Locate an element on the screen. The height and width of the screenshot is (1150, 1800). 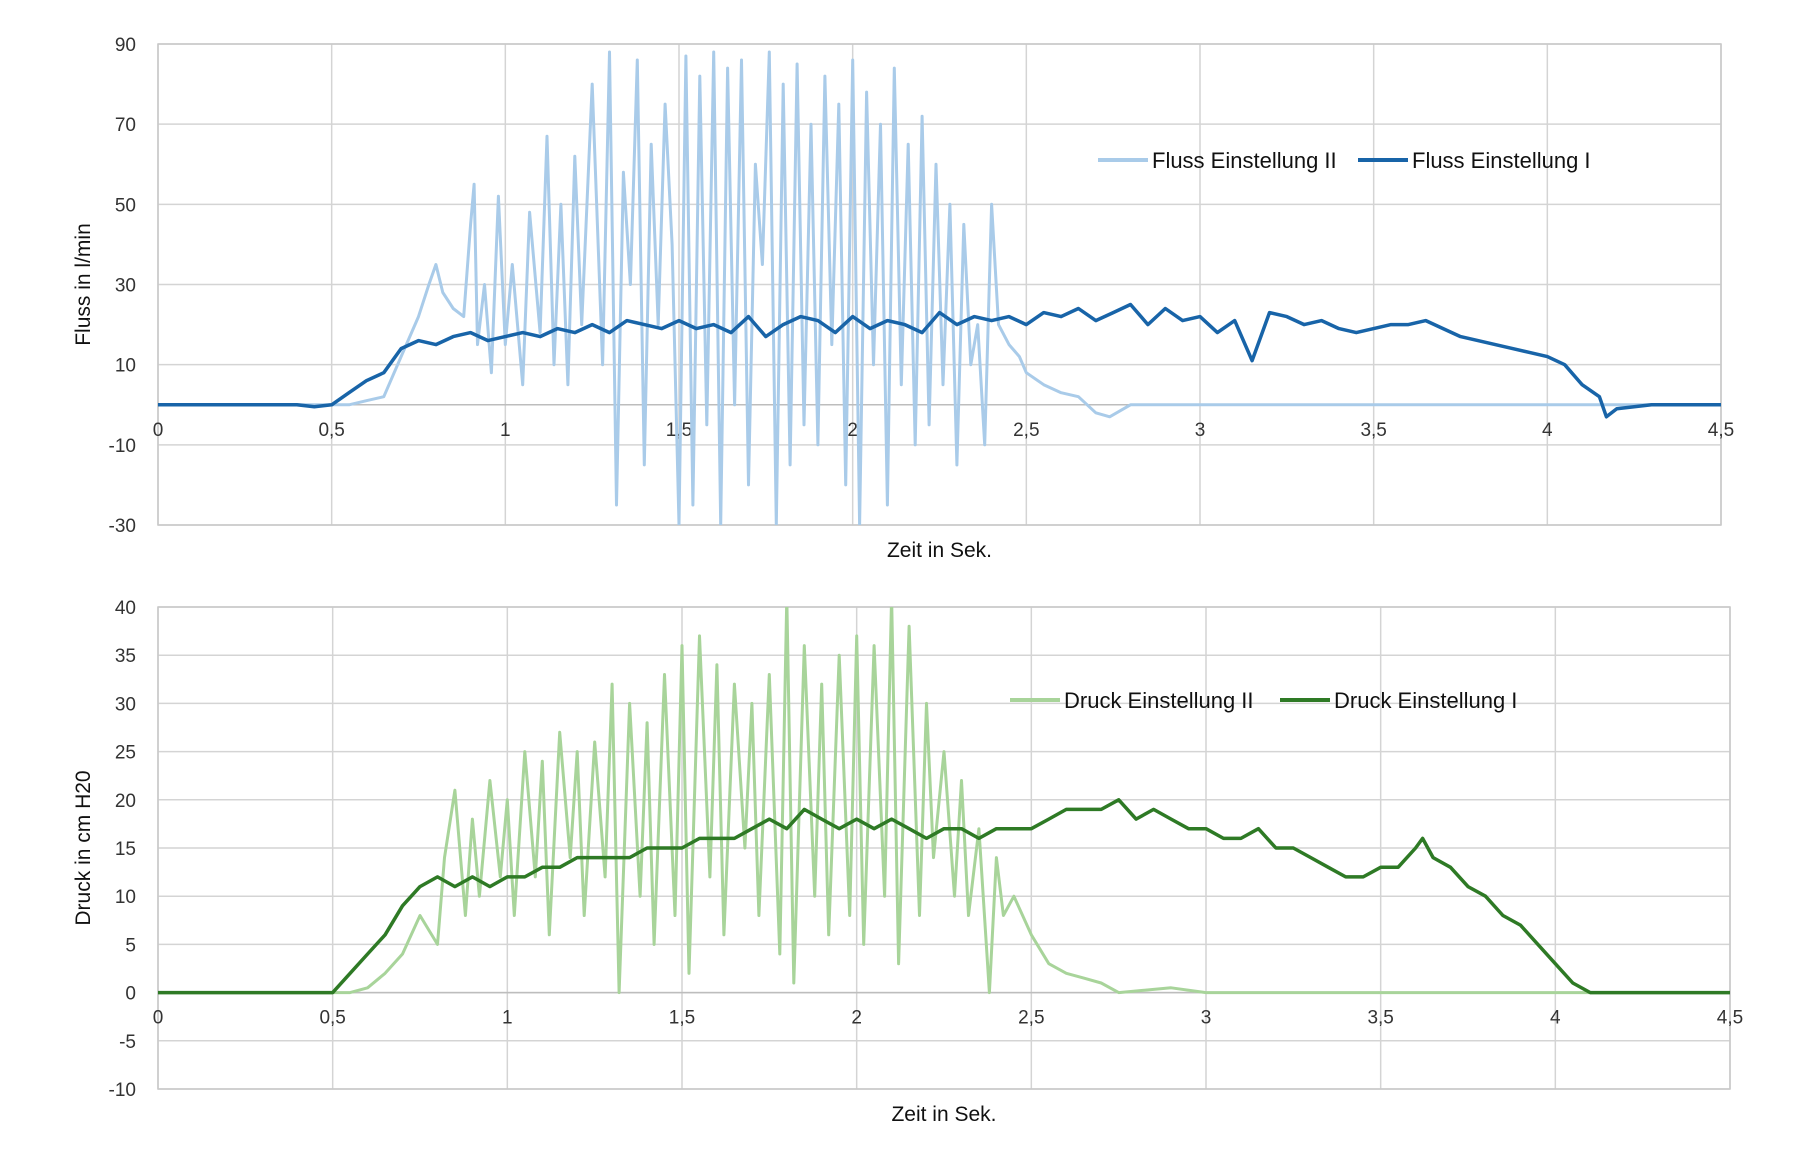
legend-label: Fluss Einstellung I is located at coordinates (1501, 160).